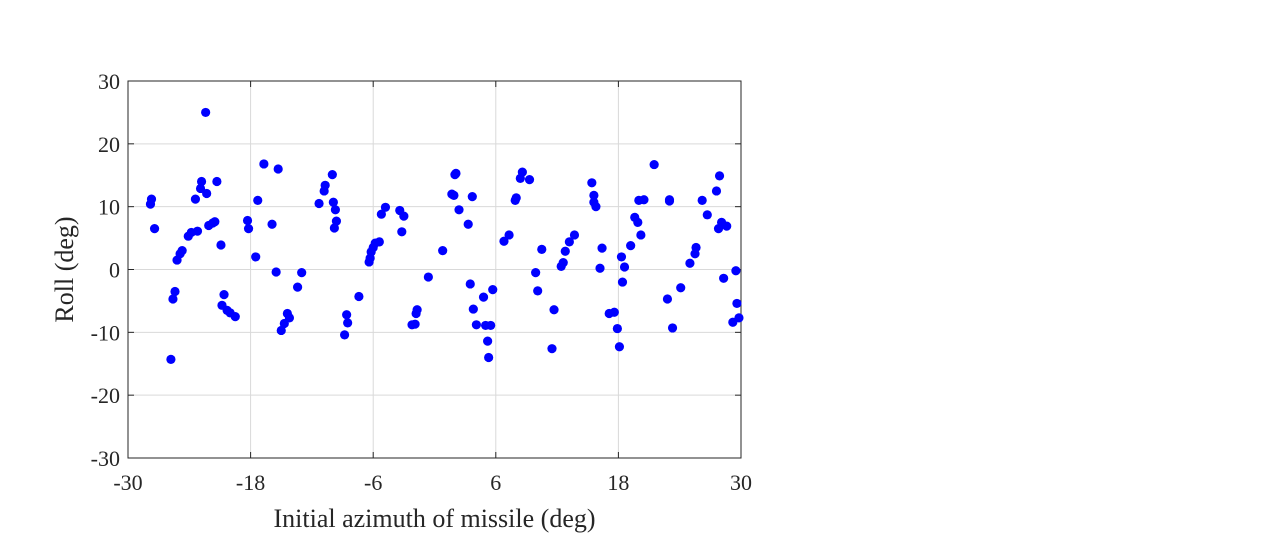  I want to click on y-tick-label: 0, so click(114, 270).